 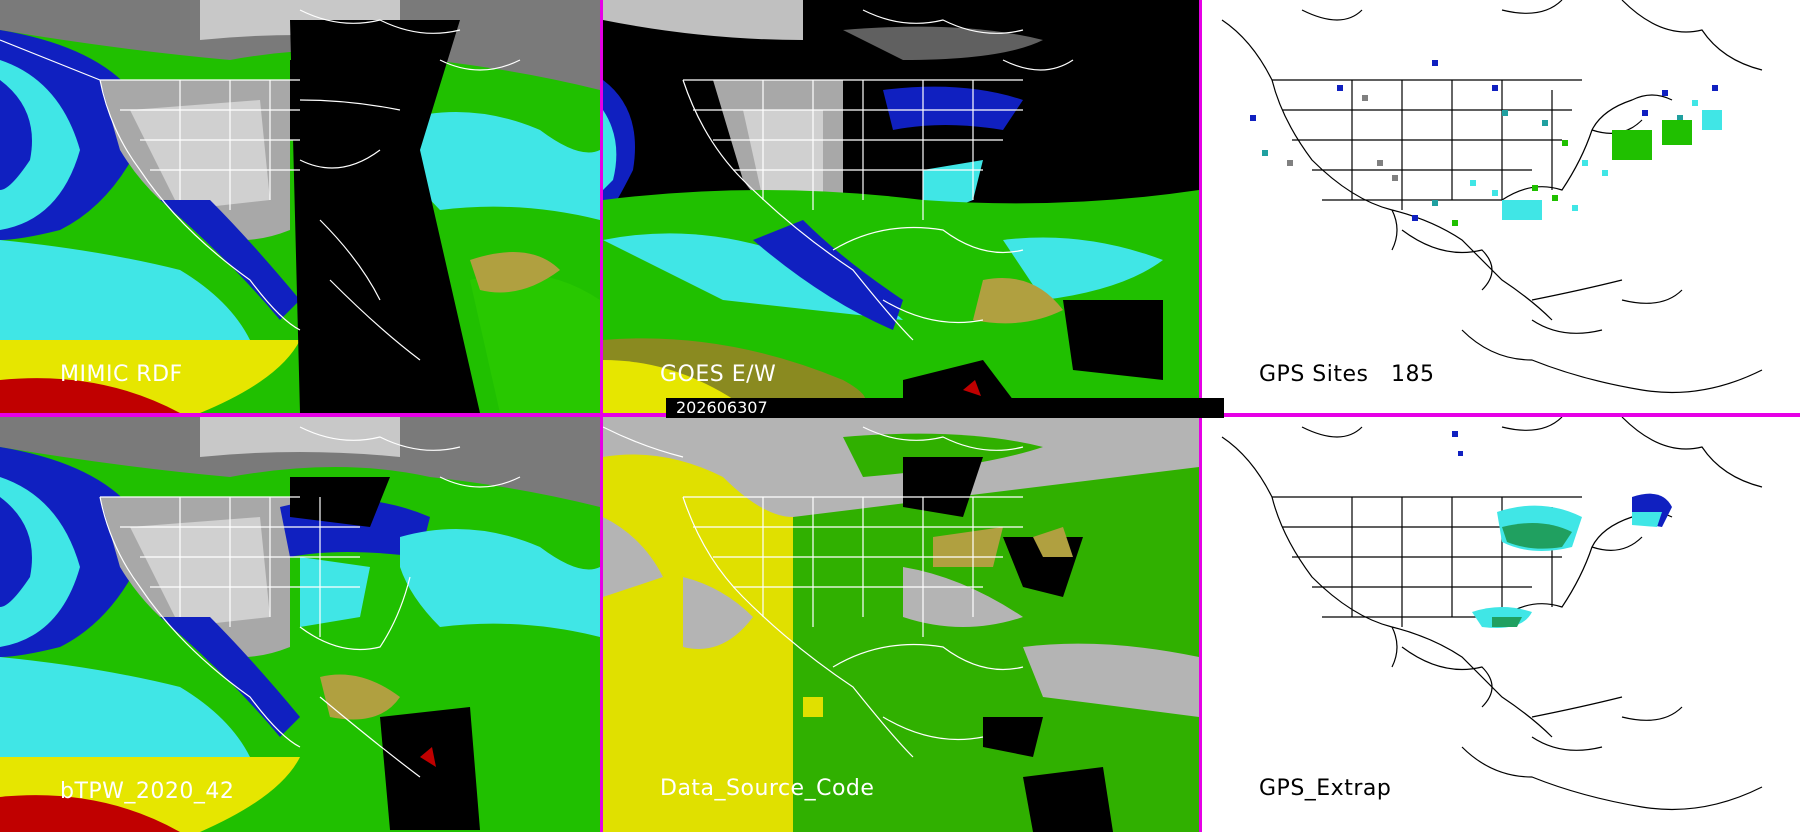 I want to click on timestamp-bar, so click(x=945, y=408).